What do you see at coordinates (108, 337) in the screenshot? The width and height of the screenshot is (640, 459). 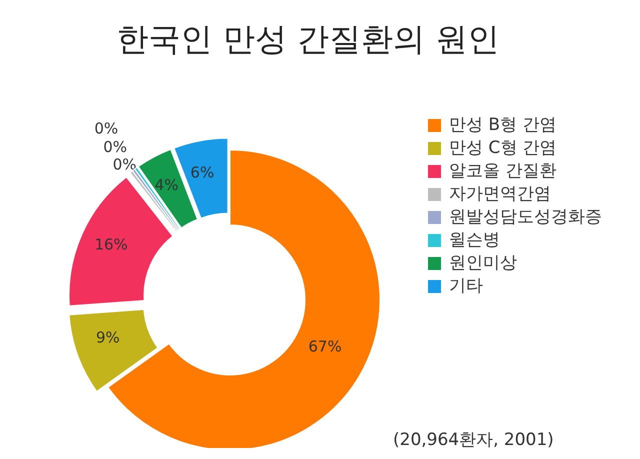 I see `data-label: 9%` at bounding box center [108, 337].